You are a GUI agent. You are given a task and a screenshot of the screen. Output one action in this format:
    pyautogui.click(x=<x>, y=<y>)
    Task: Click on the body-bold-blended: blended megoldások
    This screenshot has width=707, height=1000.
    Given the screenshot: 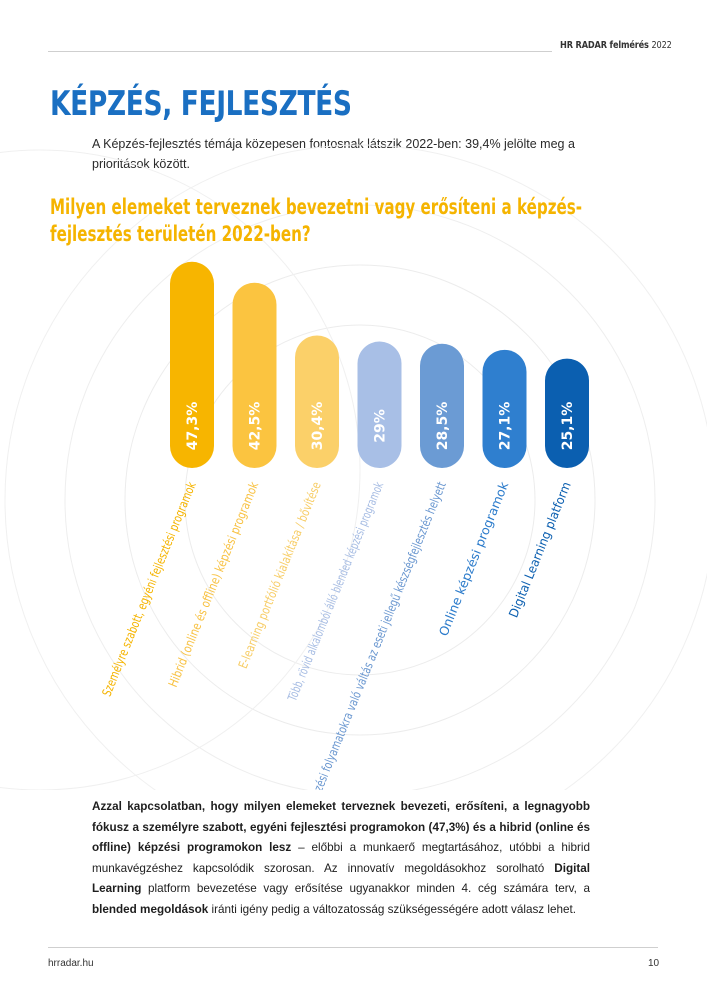 What is the action you would take?
    pyautogui.click(x=150, y=909)
    